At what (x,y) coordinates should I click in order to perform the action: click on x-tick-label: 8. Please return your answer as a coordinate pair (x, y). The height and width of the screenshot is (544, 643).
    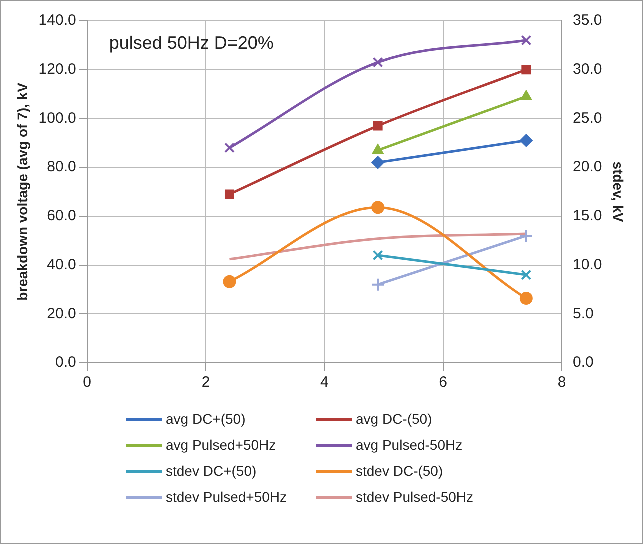
    Looking at the image, I should click on (562, 383).